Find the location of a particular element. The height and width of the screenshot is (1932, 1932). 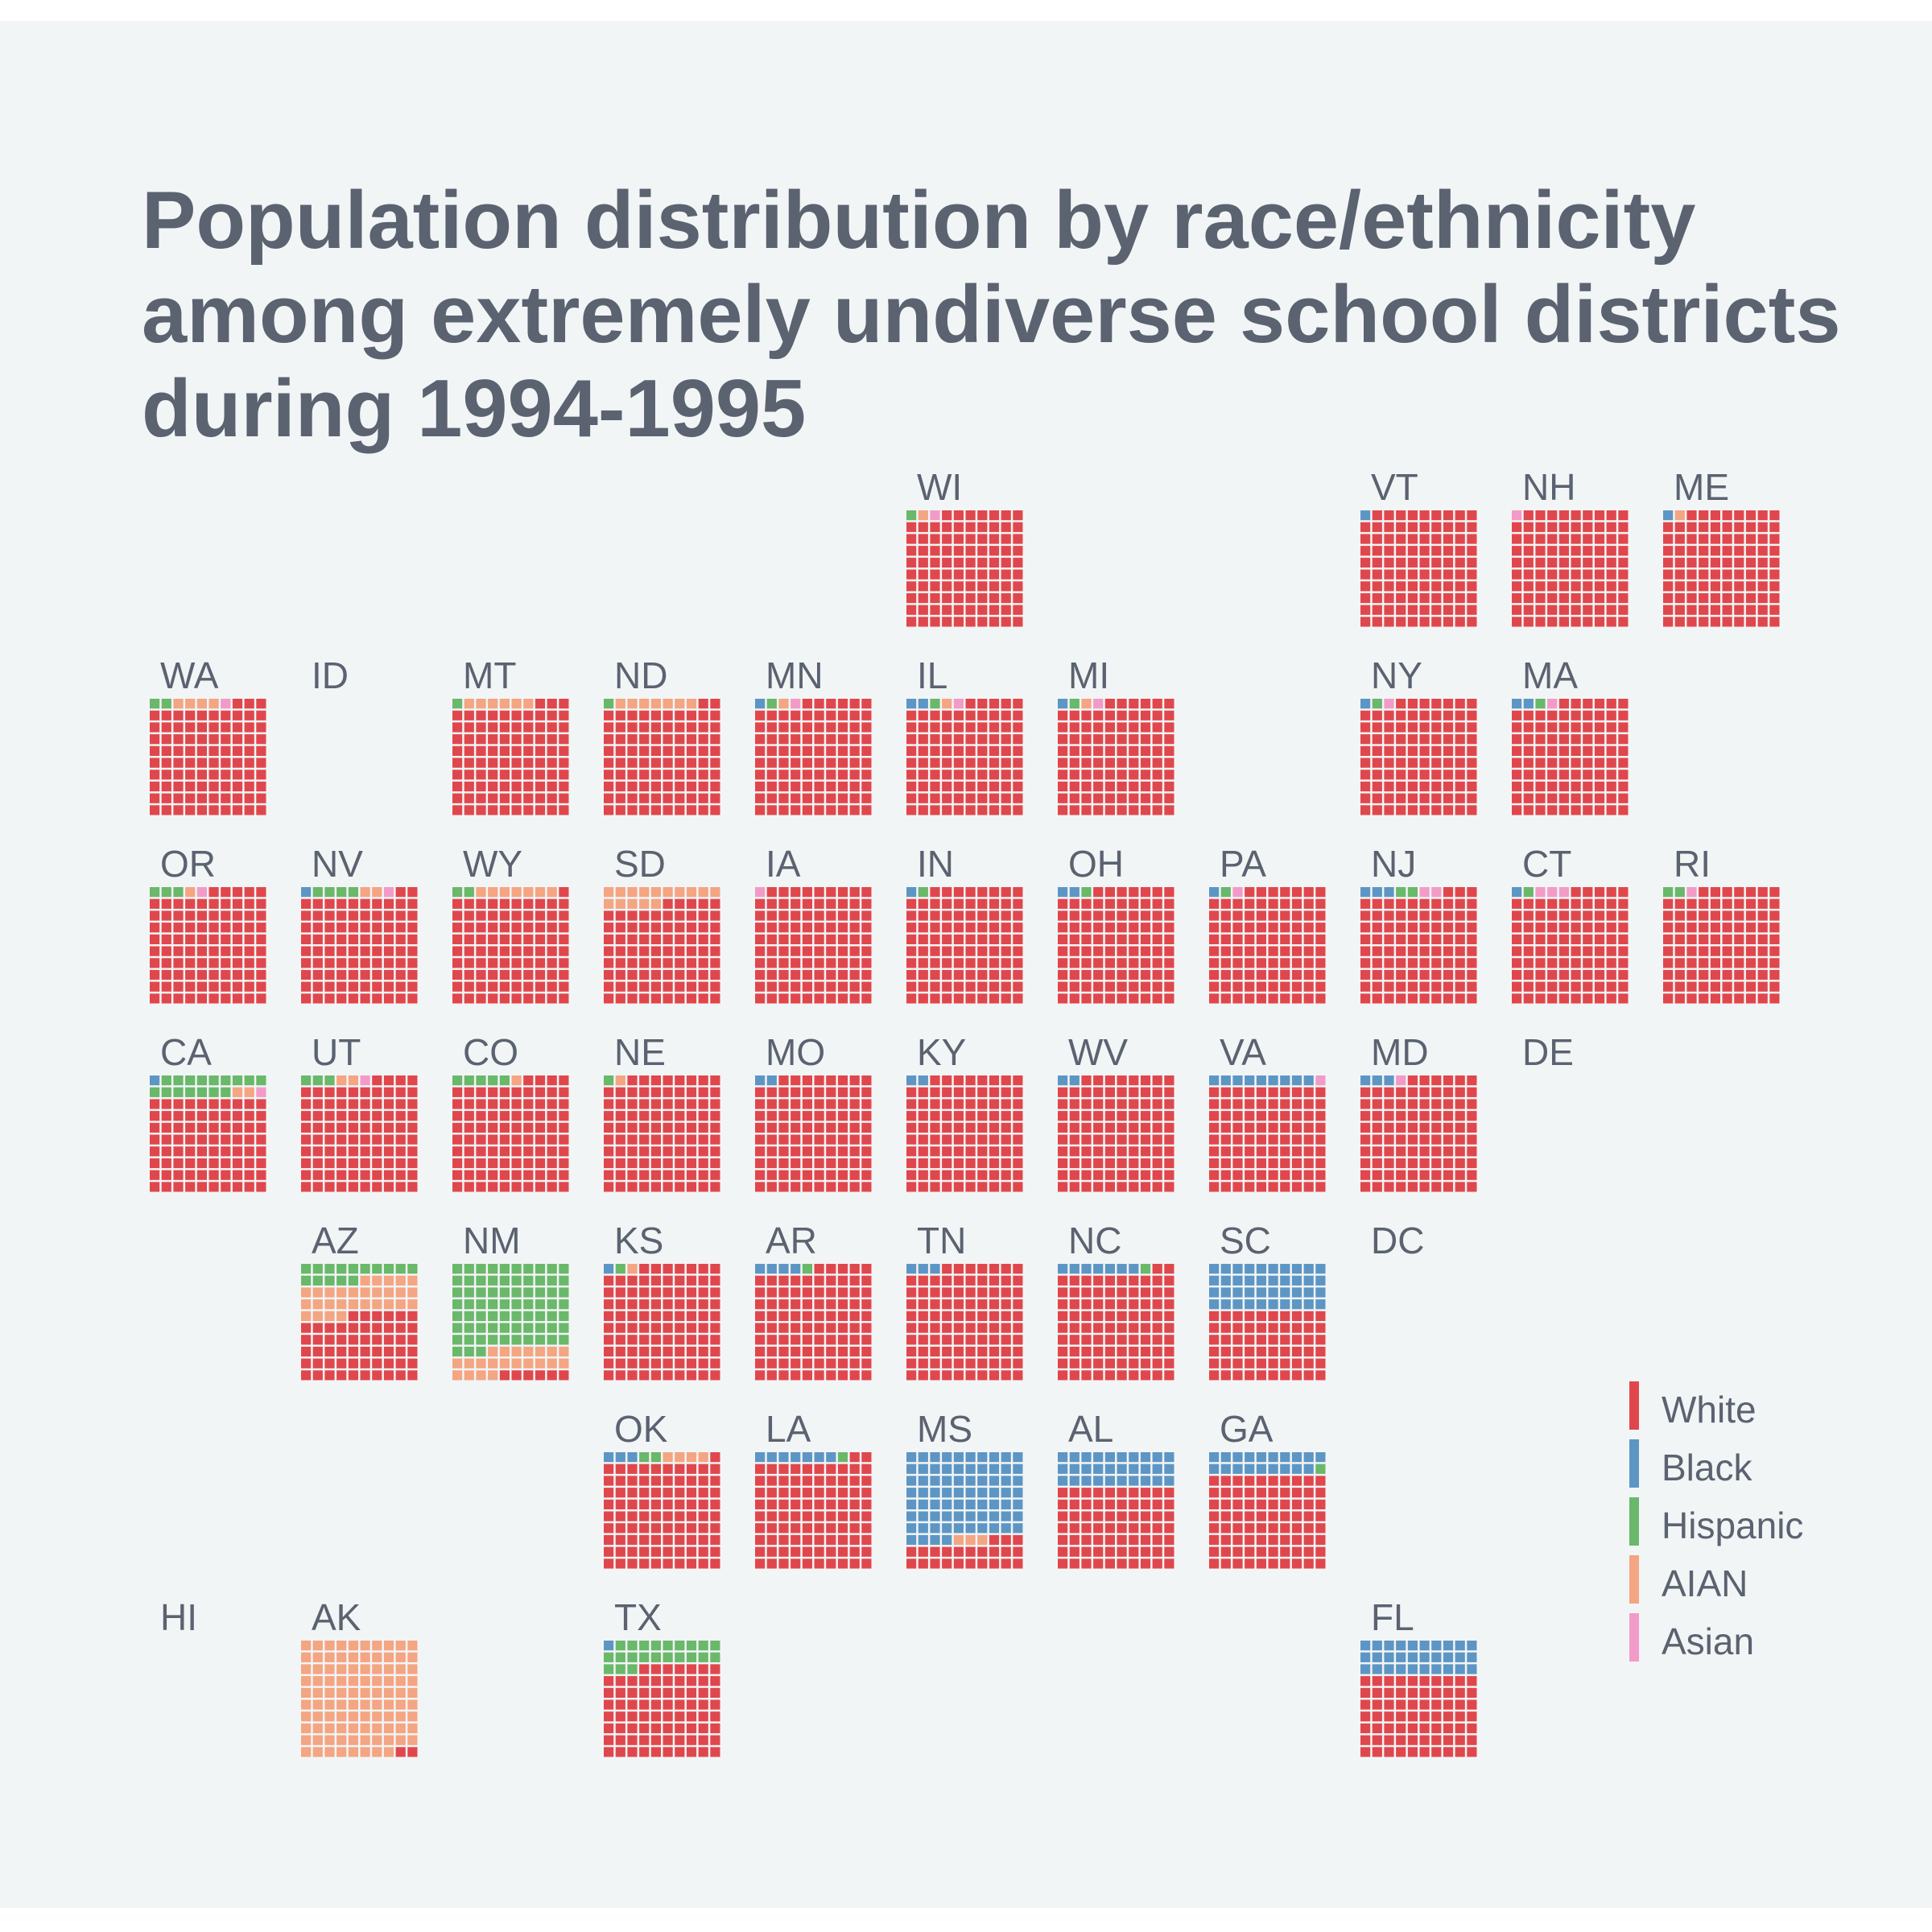

waffle-cell-nh-white is located at coordinates (1528, 551).